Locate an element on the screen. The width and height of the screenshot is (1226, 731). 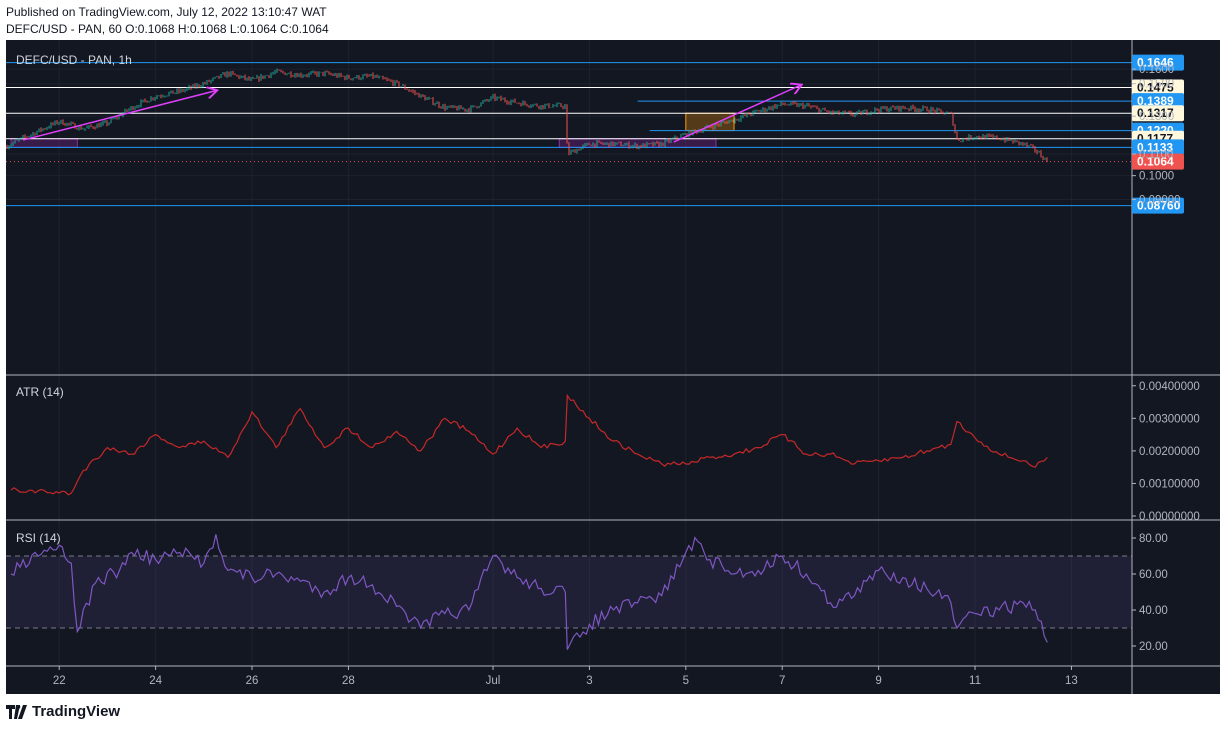
ytick-label-rsi: 60.00 is located at coordinates (1153, 575).